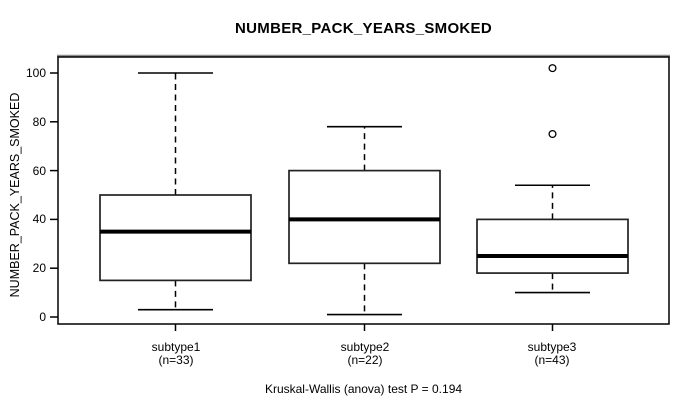 This screenshot has height=400, width=700. Describe the element at coordinates (39, 171) in the screenshot. I see `y-tick-label: 60` at that location.